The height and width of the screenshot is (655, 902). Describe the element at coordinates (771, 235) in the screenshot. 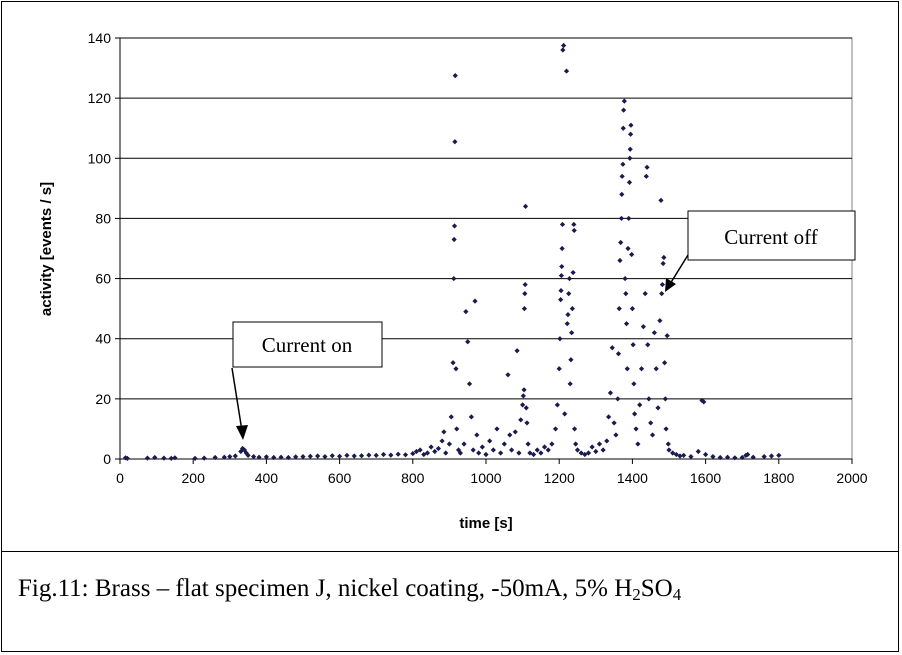

I see `annotation-box` at that location.